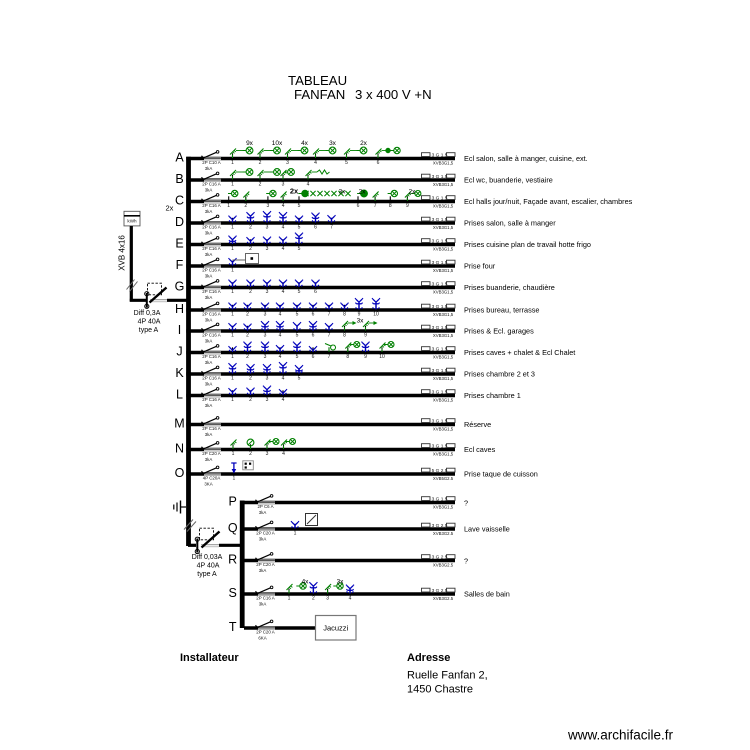 Image resolution: width=750 pixels, height=750 pixels. I want to click on svg-text: Installateur, so click(209, 658).